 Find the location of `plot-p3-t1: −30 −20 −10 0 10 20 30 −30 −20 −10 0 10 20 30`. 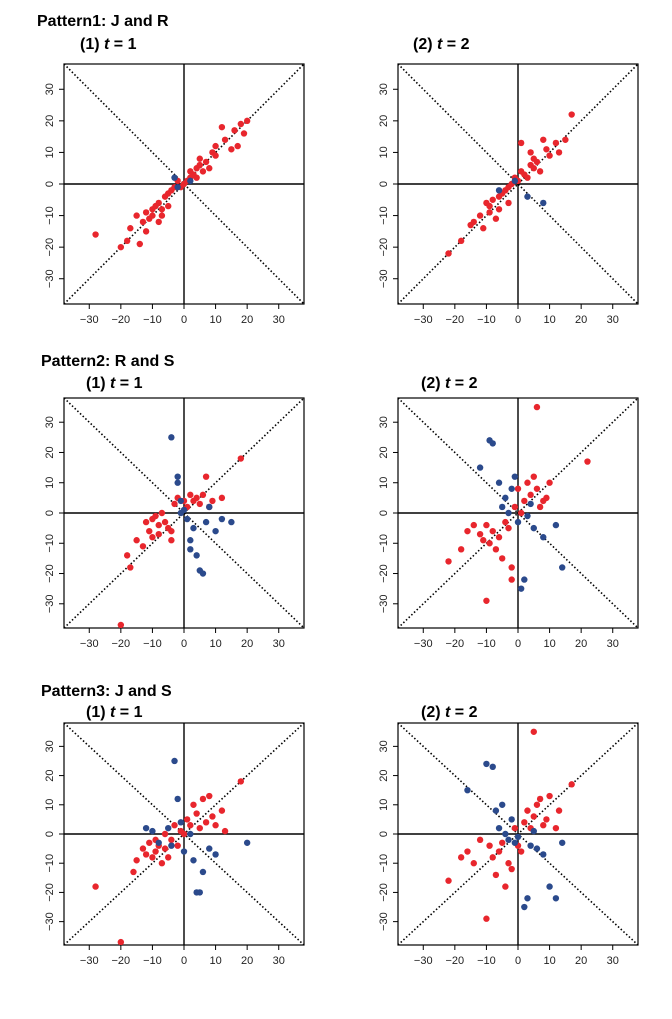

plot-p3-t1: −30 −20 −10 0 10 20 30 −30 −20 −10 0 10 20 30 is located at coordinates (174, 844).